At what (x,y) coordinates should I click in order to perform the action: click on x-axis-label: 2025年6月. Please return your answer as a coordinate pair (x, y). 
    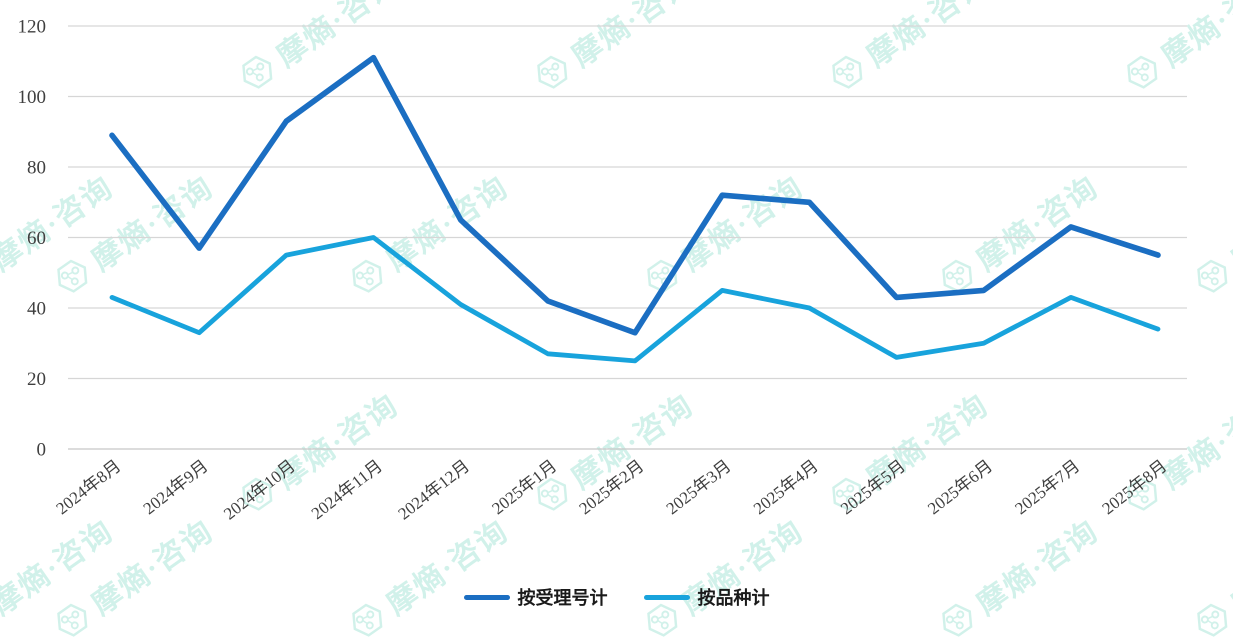
    Looking at the image, I should click on (960, 487).